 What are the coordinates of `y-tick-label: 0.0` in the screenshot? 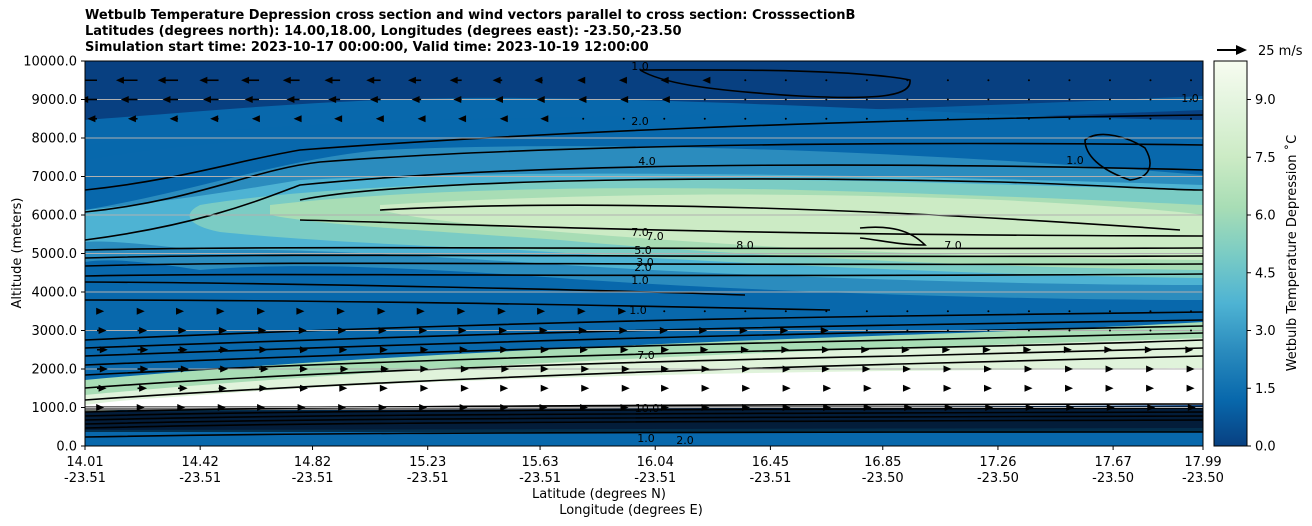 It's located at (66, 447).